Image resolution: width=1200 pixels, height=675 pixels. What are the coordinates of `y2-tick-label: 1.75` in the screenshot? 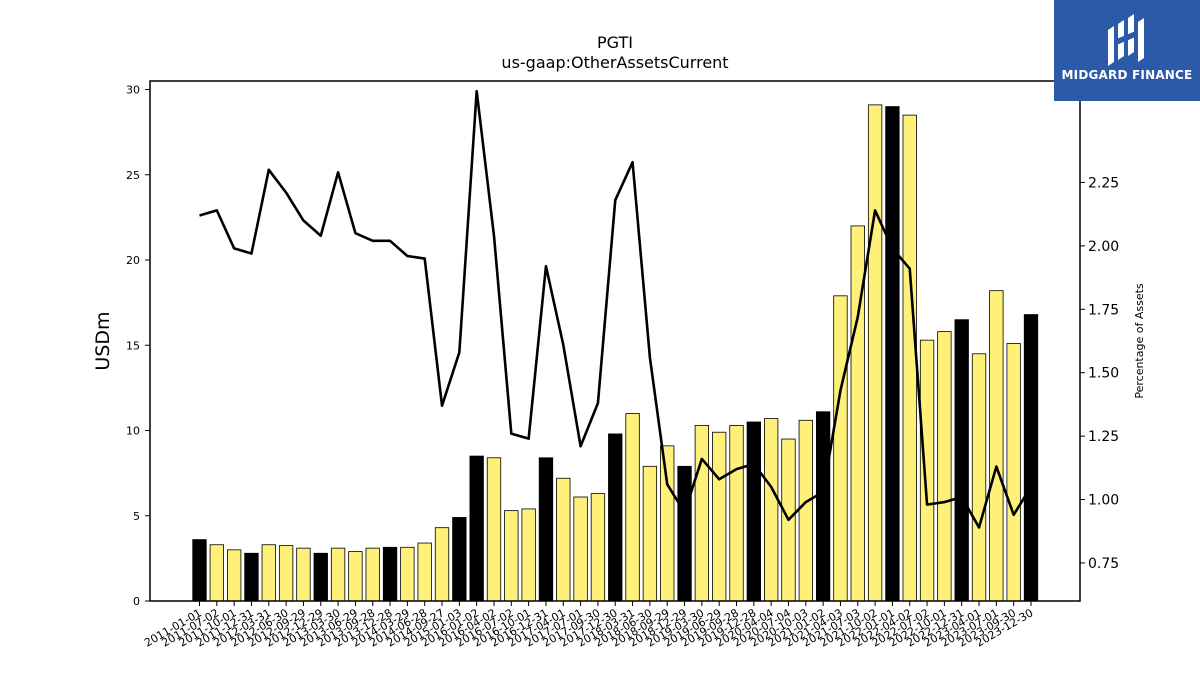 It's located at (1103, 310).